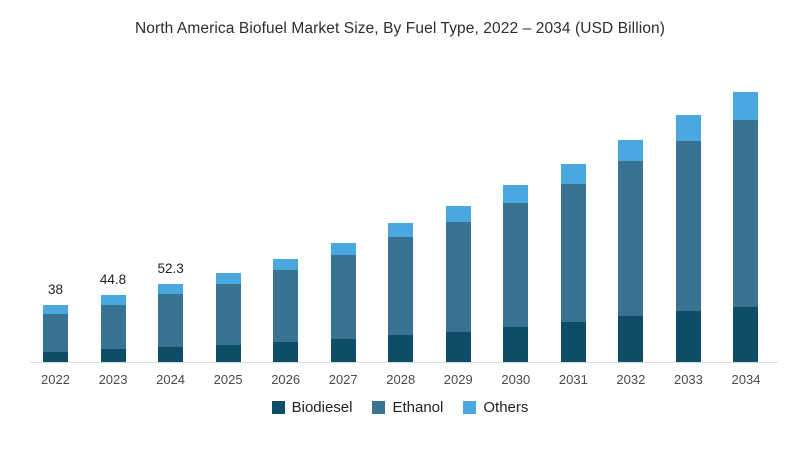 This screenshot has height=450, width=800. I want to click on bar-2024, so click(171, 323).